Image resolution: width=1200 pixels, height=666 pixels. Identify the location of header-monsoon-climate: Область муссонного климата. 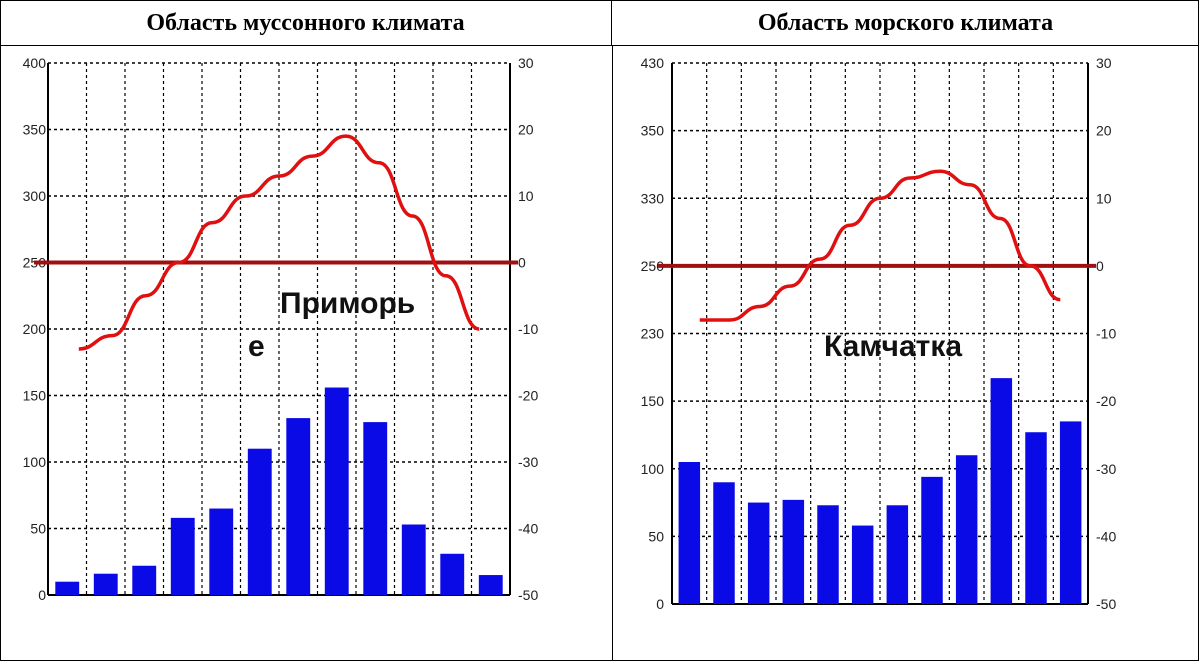
(306, 23).